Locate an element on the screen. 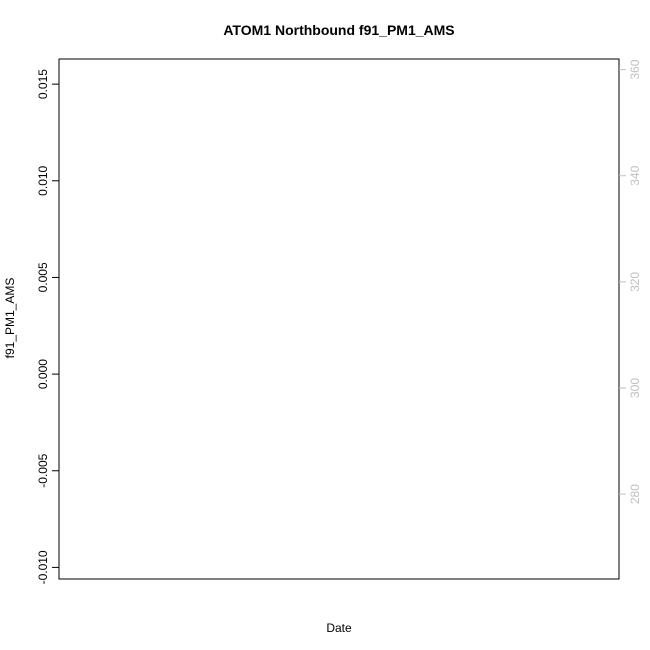 This screenshot has width=650, height=650. x-axis-label: Date is located at coordinates (339, 628).